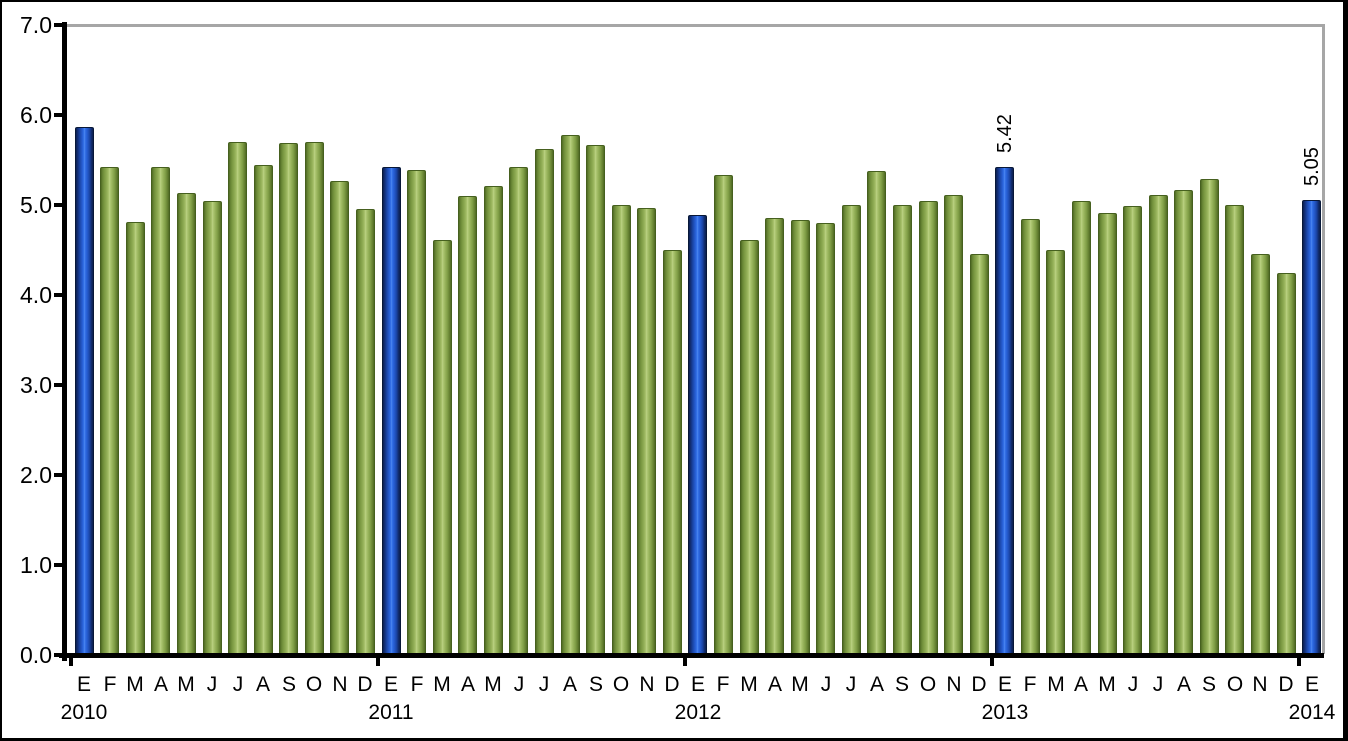 This screenshot has height=741, width=1348. What do you see at coordinates (1323, 339) in the screenshot?
I see `plot-right-border` at bounding box center [1323, 339].